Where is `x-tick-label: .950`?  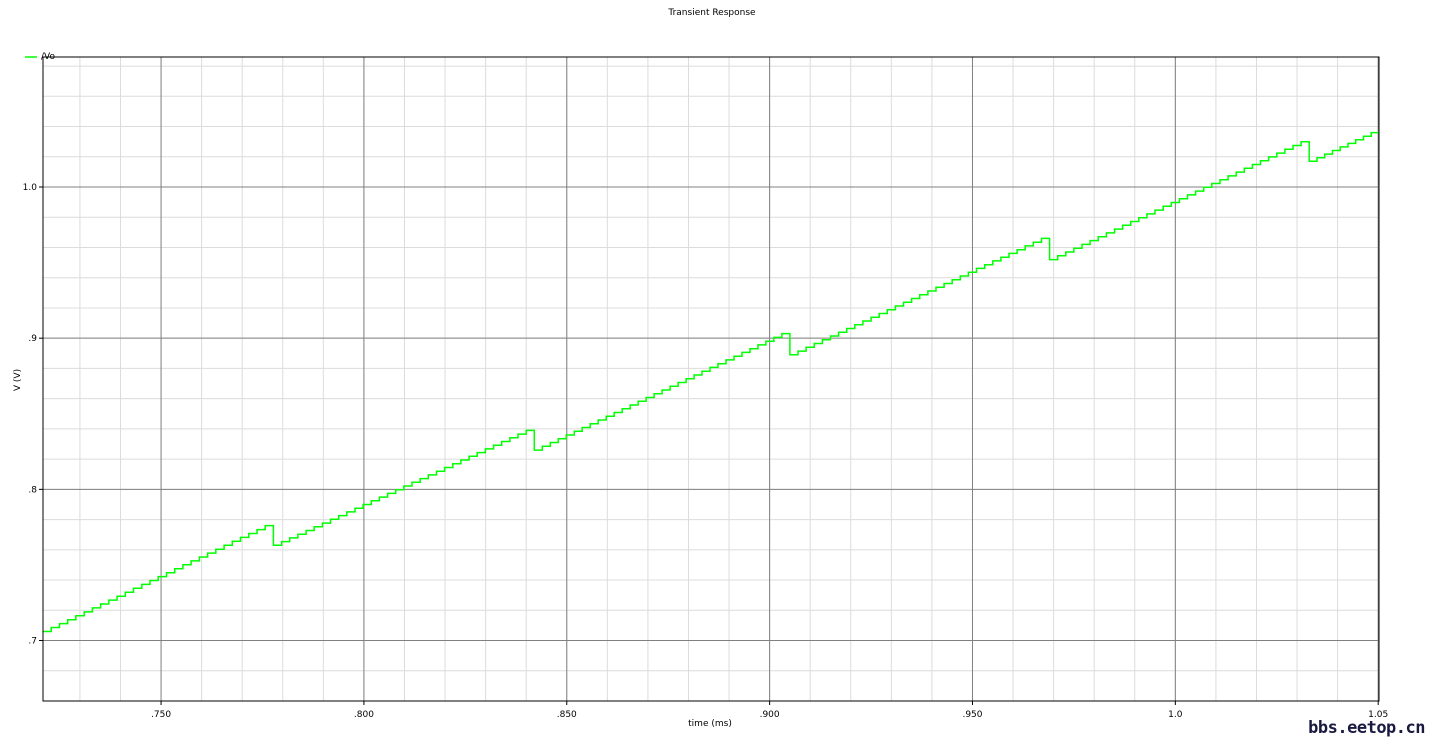 x-tick-label: .950 is located at coordinates (972, 715).